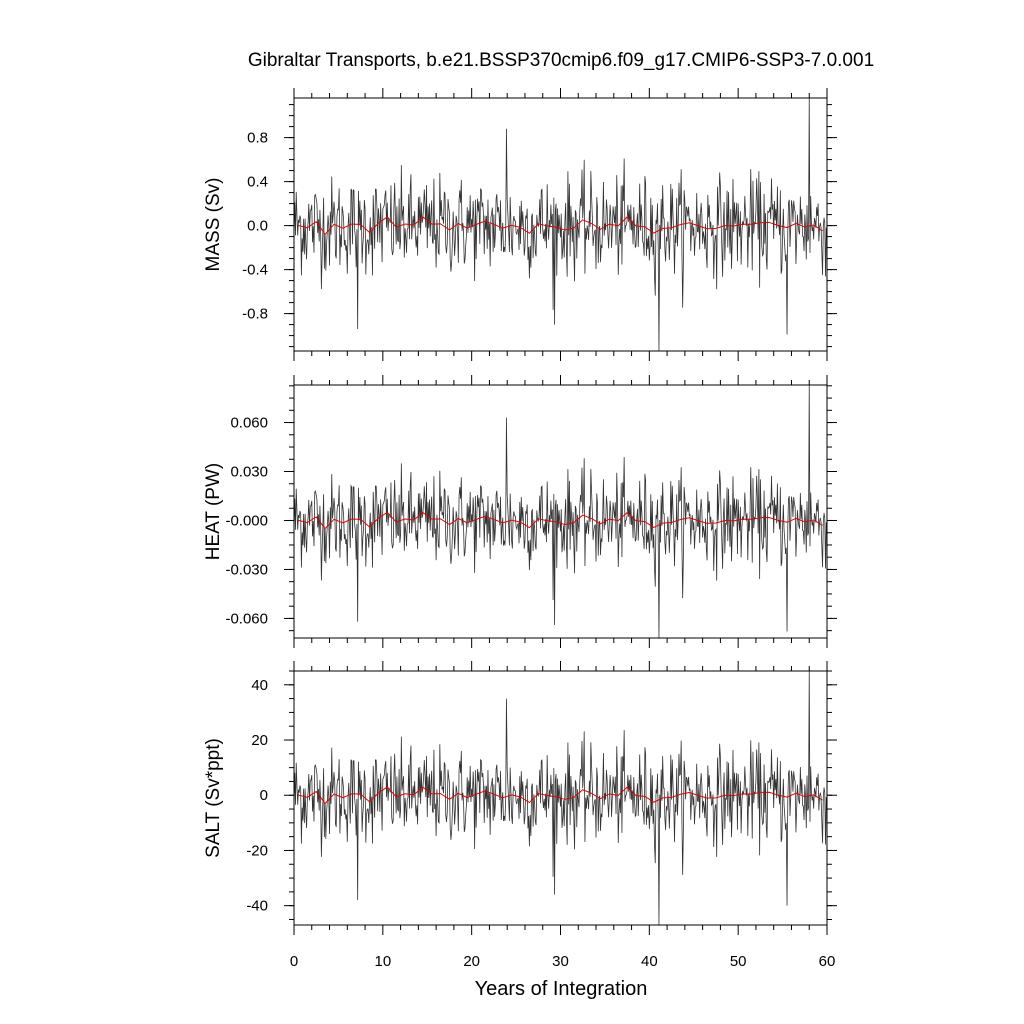 The height and width of the screenshot is (1024, 1024). I want to click on y-tick-label: 0.0, so click(257, 226).